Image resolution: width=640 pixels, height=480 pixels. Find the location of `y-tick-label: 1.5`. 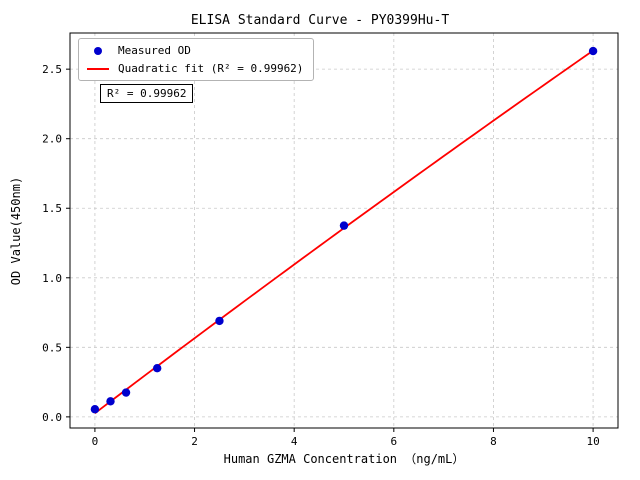

y-tick-label: 1.5 is located at coordinates (52, 208).